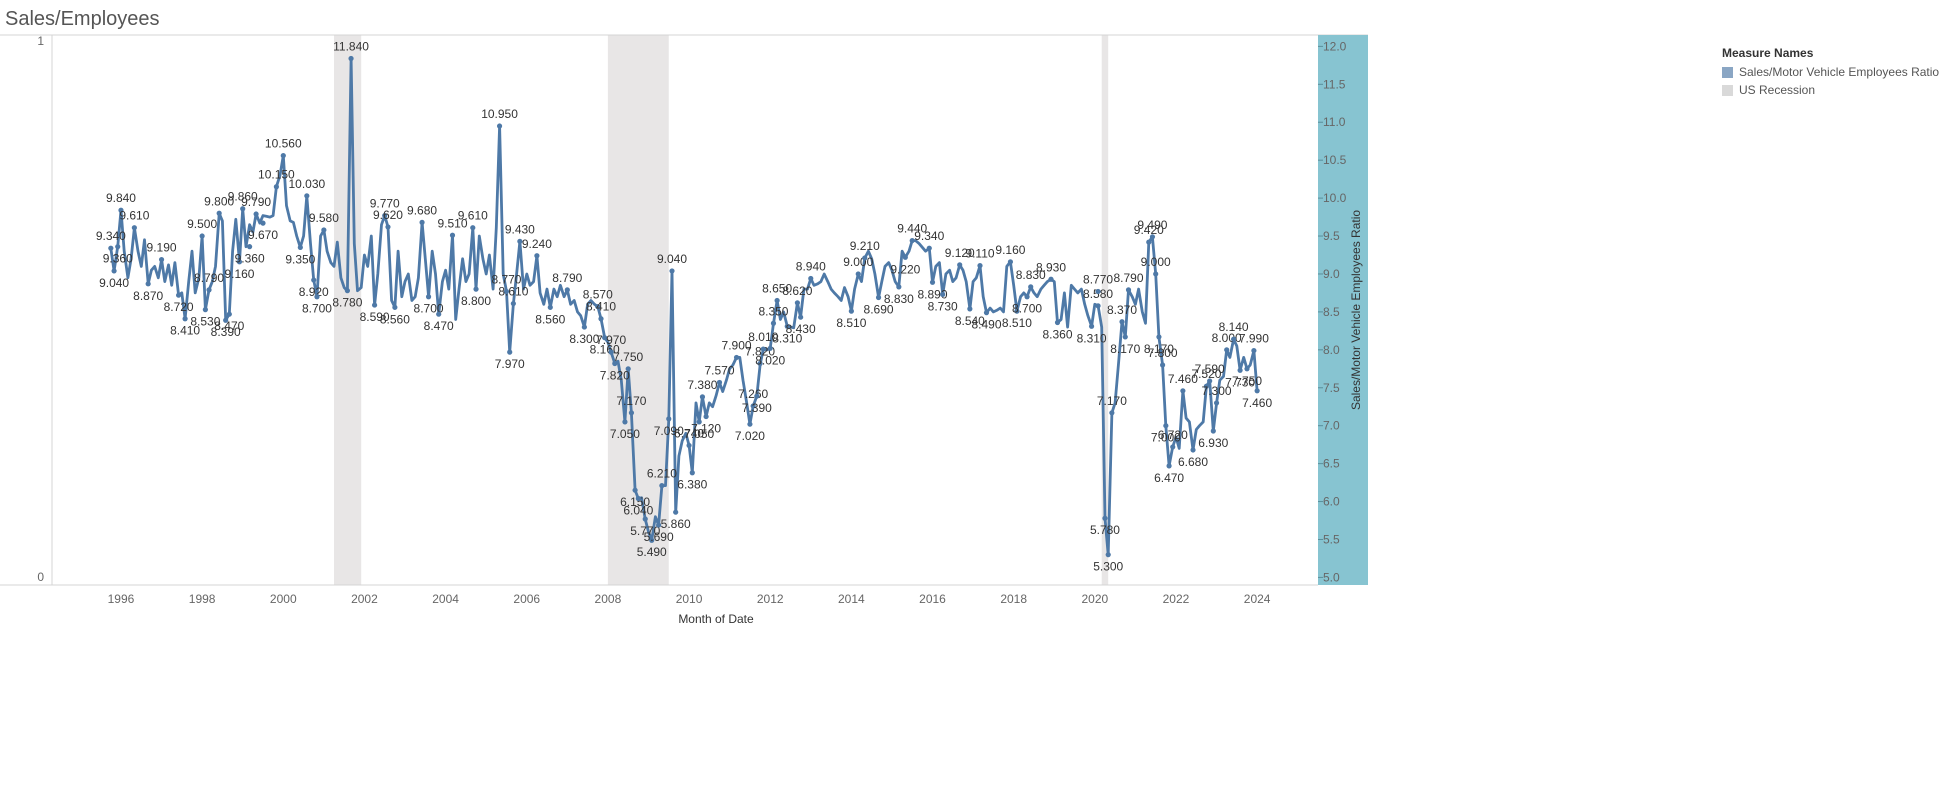  I want to click on data-label: 6.720, so click(1173, 435).